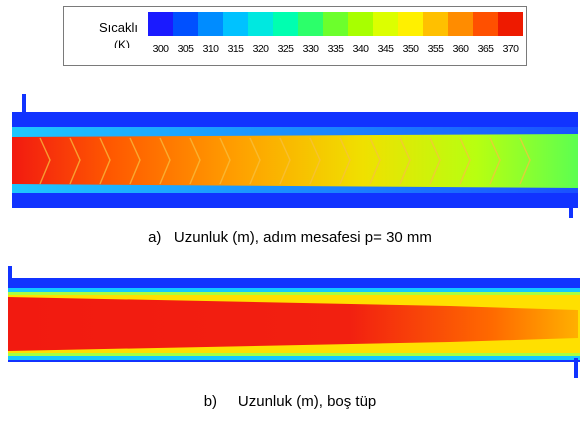 The width and height of the screenshot is (580, 421). What do you see at coordinates (285, 49) in the screenshot?
I see `legend-tick-label: 325` at bounding box center [285, 49].